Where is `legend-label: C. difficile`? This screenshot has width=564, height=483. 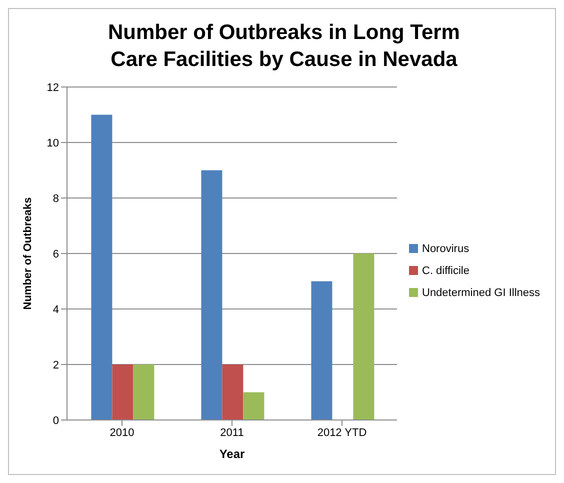
legend-label: C. difficile is located at coordinates (446, 270).